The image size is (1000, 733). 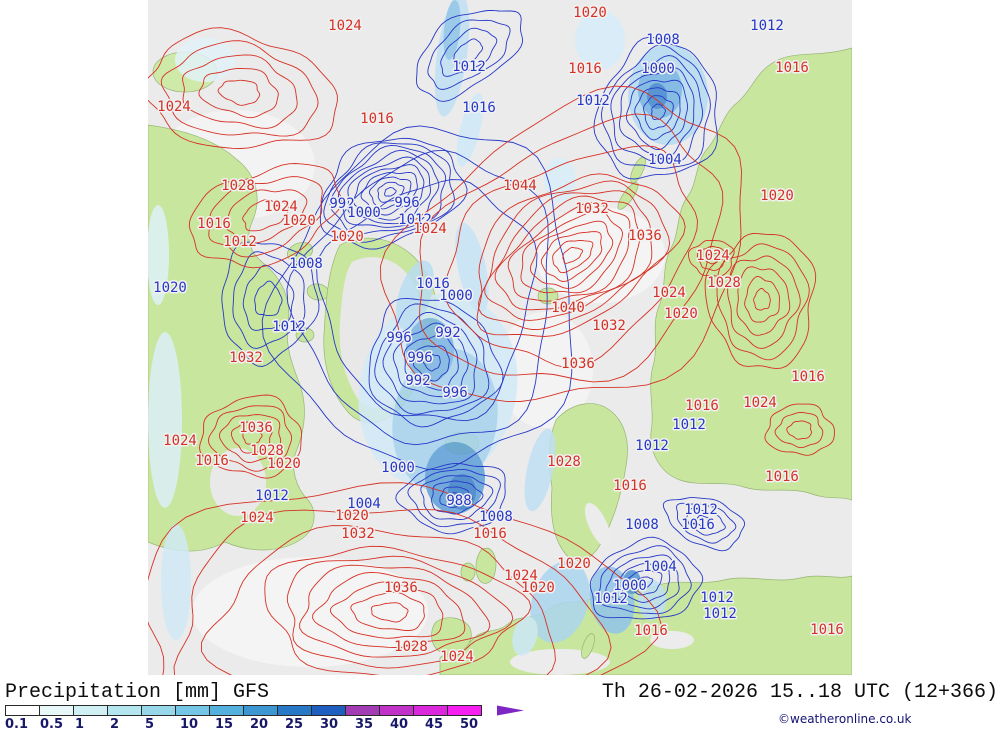 What do you see at coordinates (224, 724) in the screenshot?
I see `legend-value-label: 15` at bounding box center [224, 724].